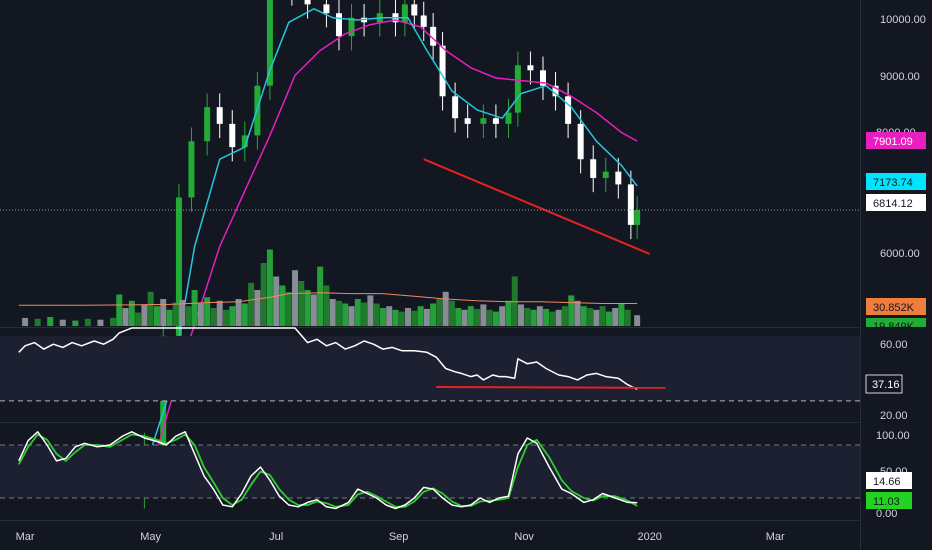  Describe the element at coordinates (900, 77) in the screenshot. I see `price-tick-label: 9000.00` at that location.